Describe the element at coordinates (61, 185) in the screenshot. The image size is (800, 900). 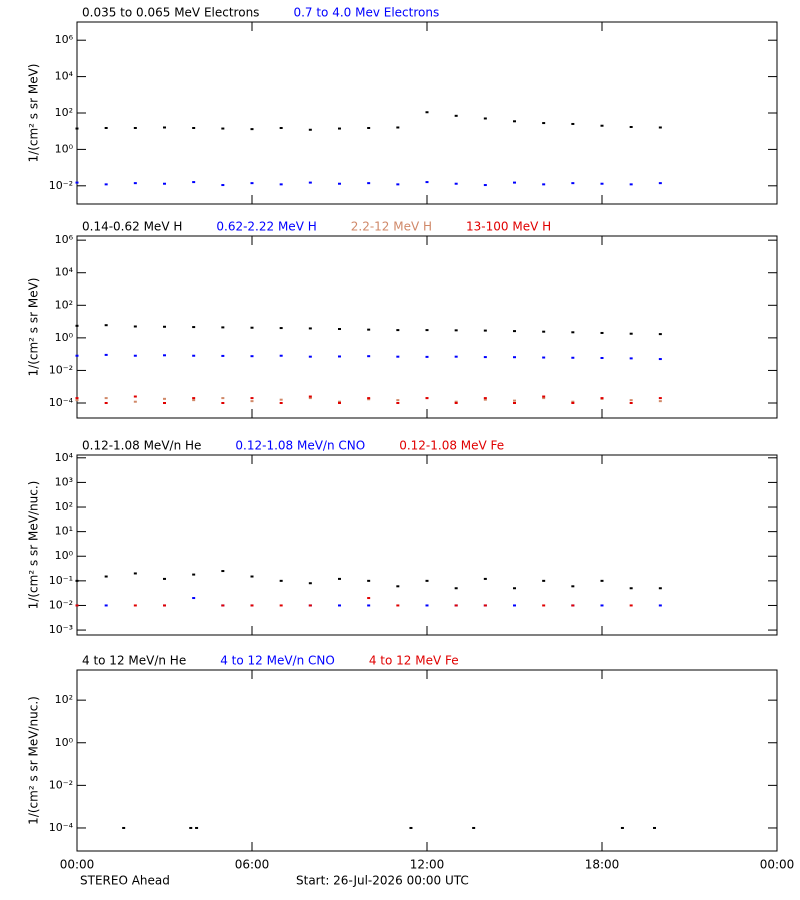
I see `y-tick-label: 10⁻²` at that location.